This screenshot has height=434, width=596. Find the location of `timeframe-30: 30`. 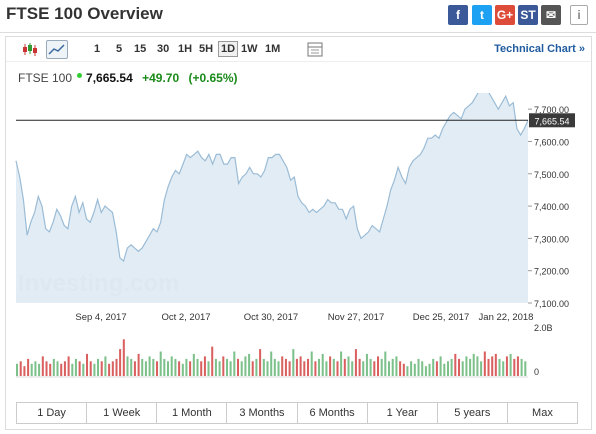

timeframe-30: 30 is located at coordinates (163, 49).